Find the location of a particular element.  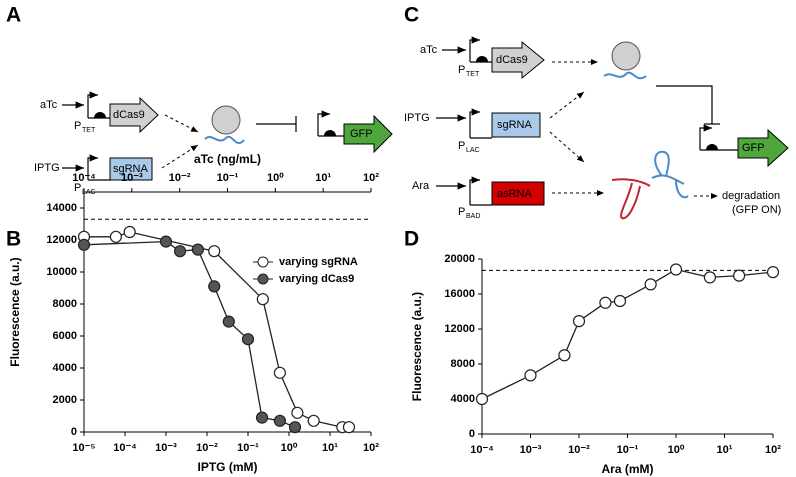

y-tick-label: 16000 is located at coordinates (459, 294).